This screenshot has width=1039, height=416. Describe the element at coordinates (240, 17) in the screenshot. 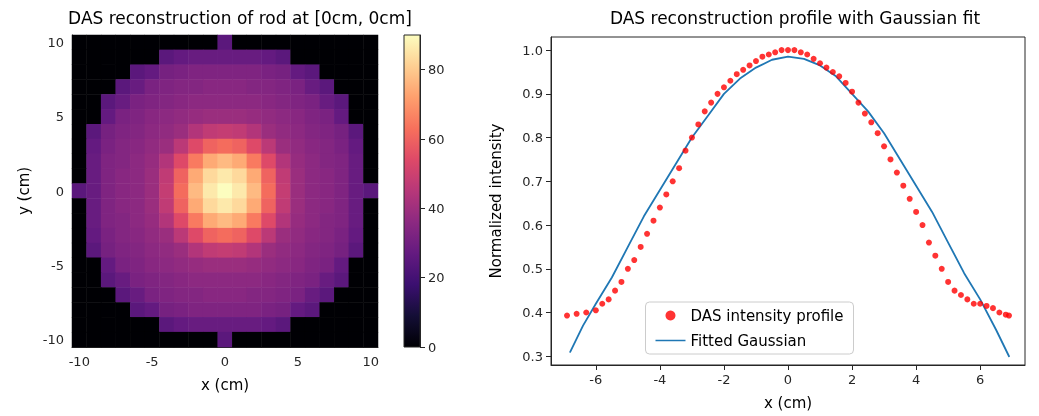

I see `chart-title: DAS reconstruction of rod at [0cm, 0cm]` at that location.